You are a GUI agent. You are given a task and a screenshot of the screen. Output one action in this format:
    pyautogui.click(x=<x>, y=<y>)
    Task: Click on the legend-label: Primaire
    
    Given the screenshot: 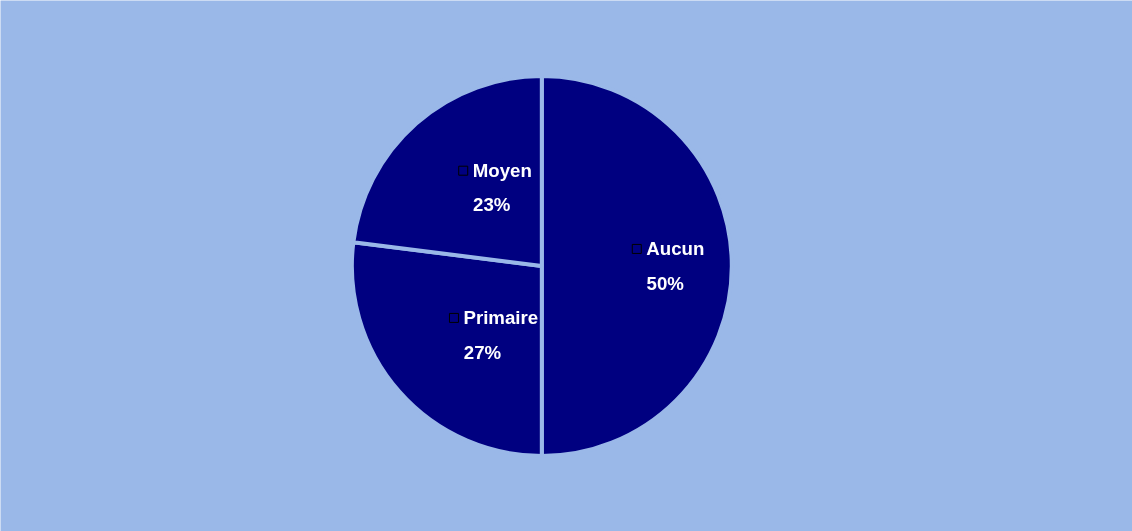 What is the action you would take?
    pyautogui.click(x=501, y=318)
    